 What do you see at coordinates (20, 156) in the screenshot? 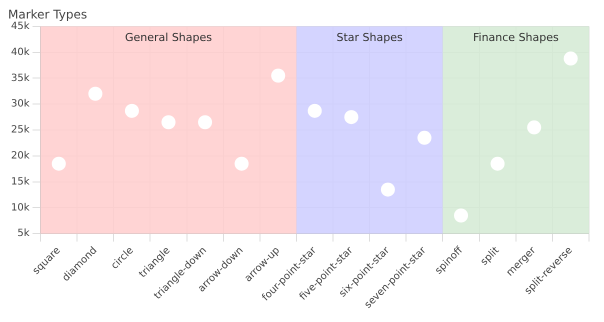
I see `y-tick-label: 20k` at bounding box center [20, 156].